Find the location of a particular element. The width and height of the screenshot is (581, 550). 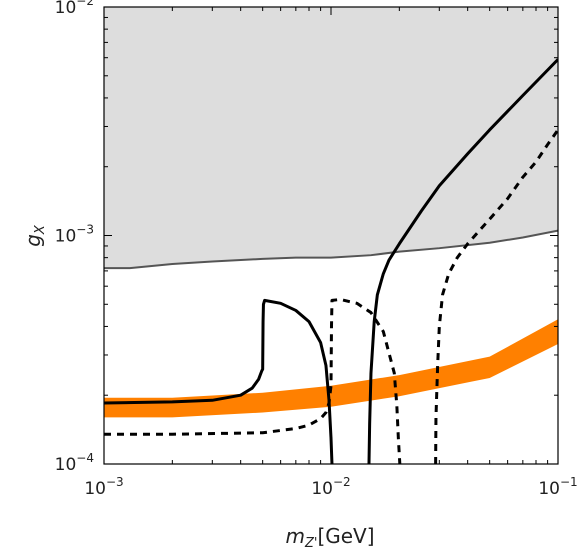

y-axis-label: gX is located at coordinates (34, 235).